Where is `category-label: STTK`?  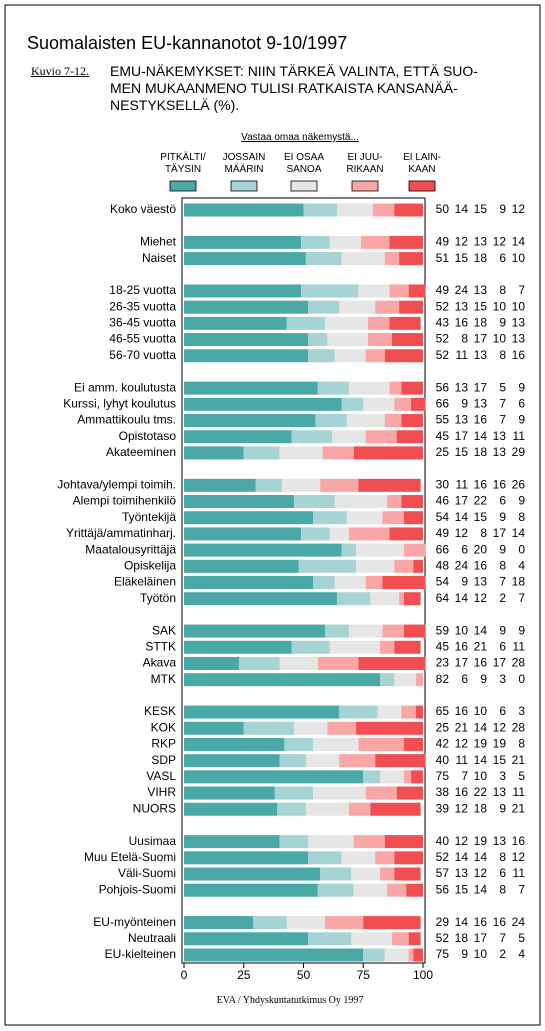
category-label: STTK is located at coordinates (160, 646).